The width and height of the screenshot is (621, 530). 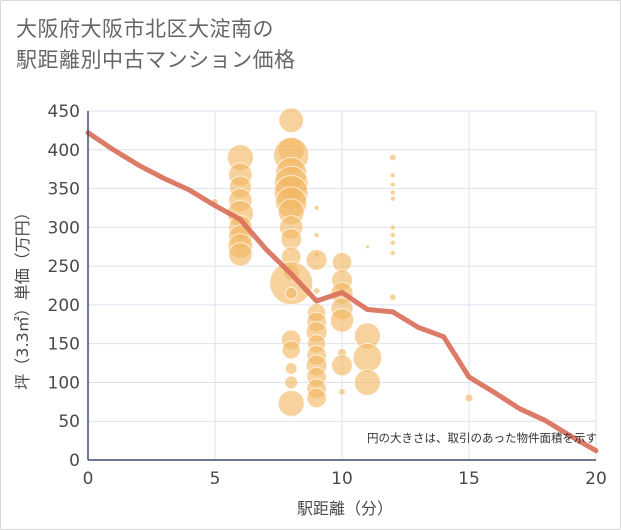 What do you see at coordinates (64, 345) in the screenshot?
I see `y-tick-label: 150` at bounding box center [64, 345].